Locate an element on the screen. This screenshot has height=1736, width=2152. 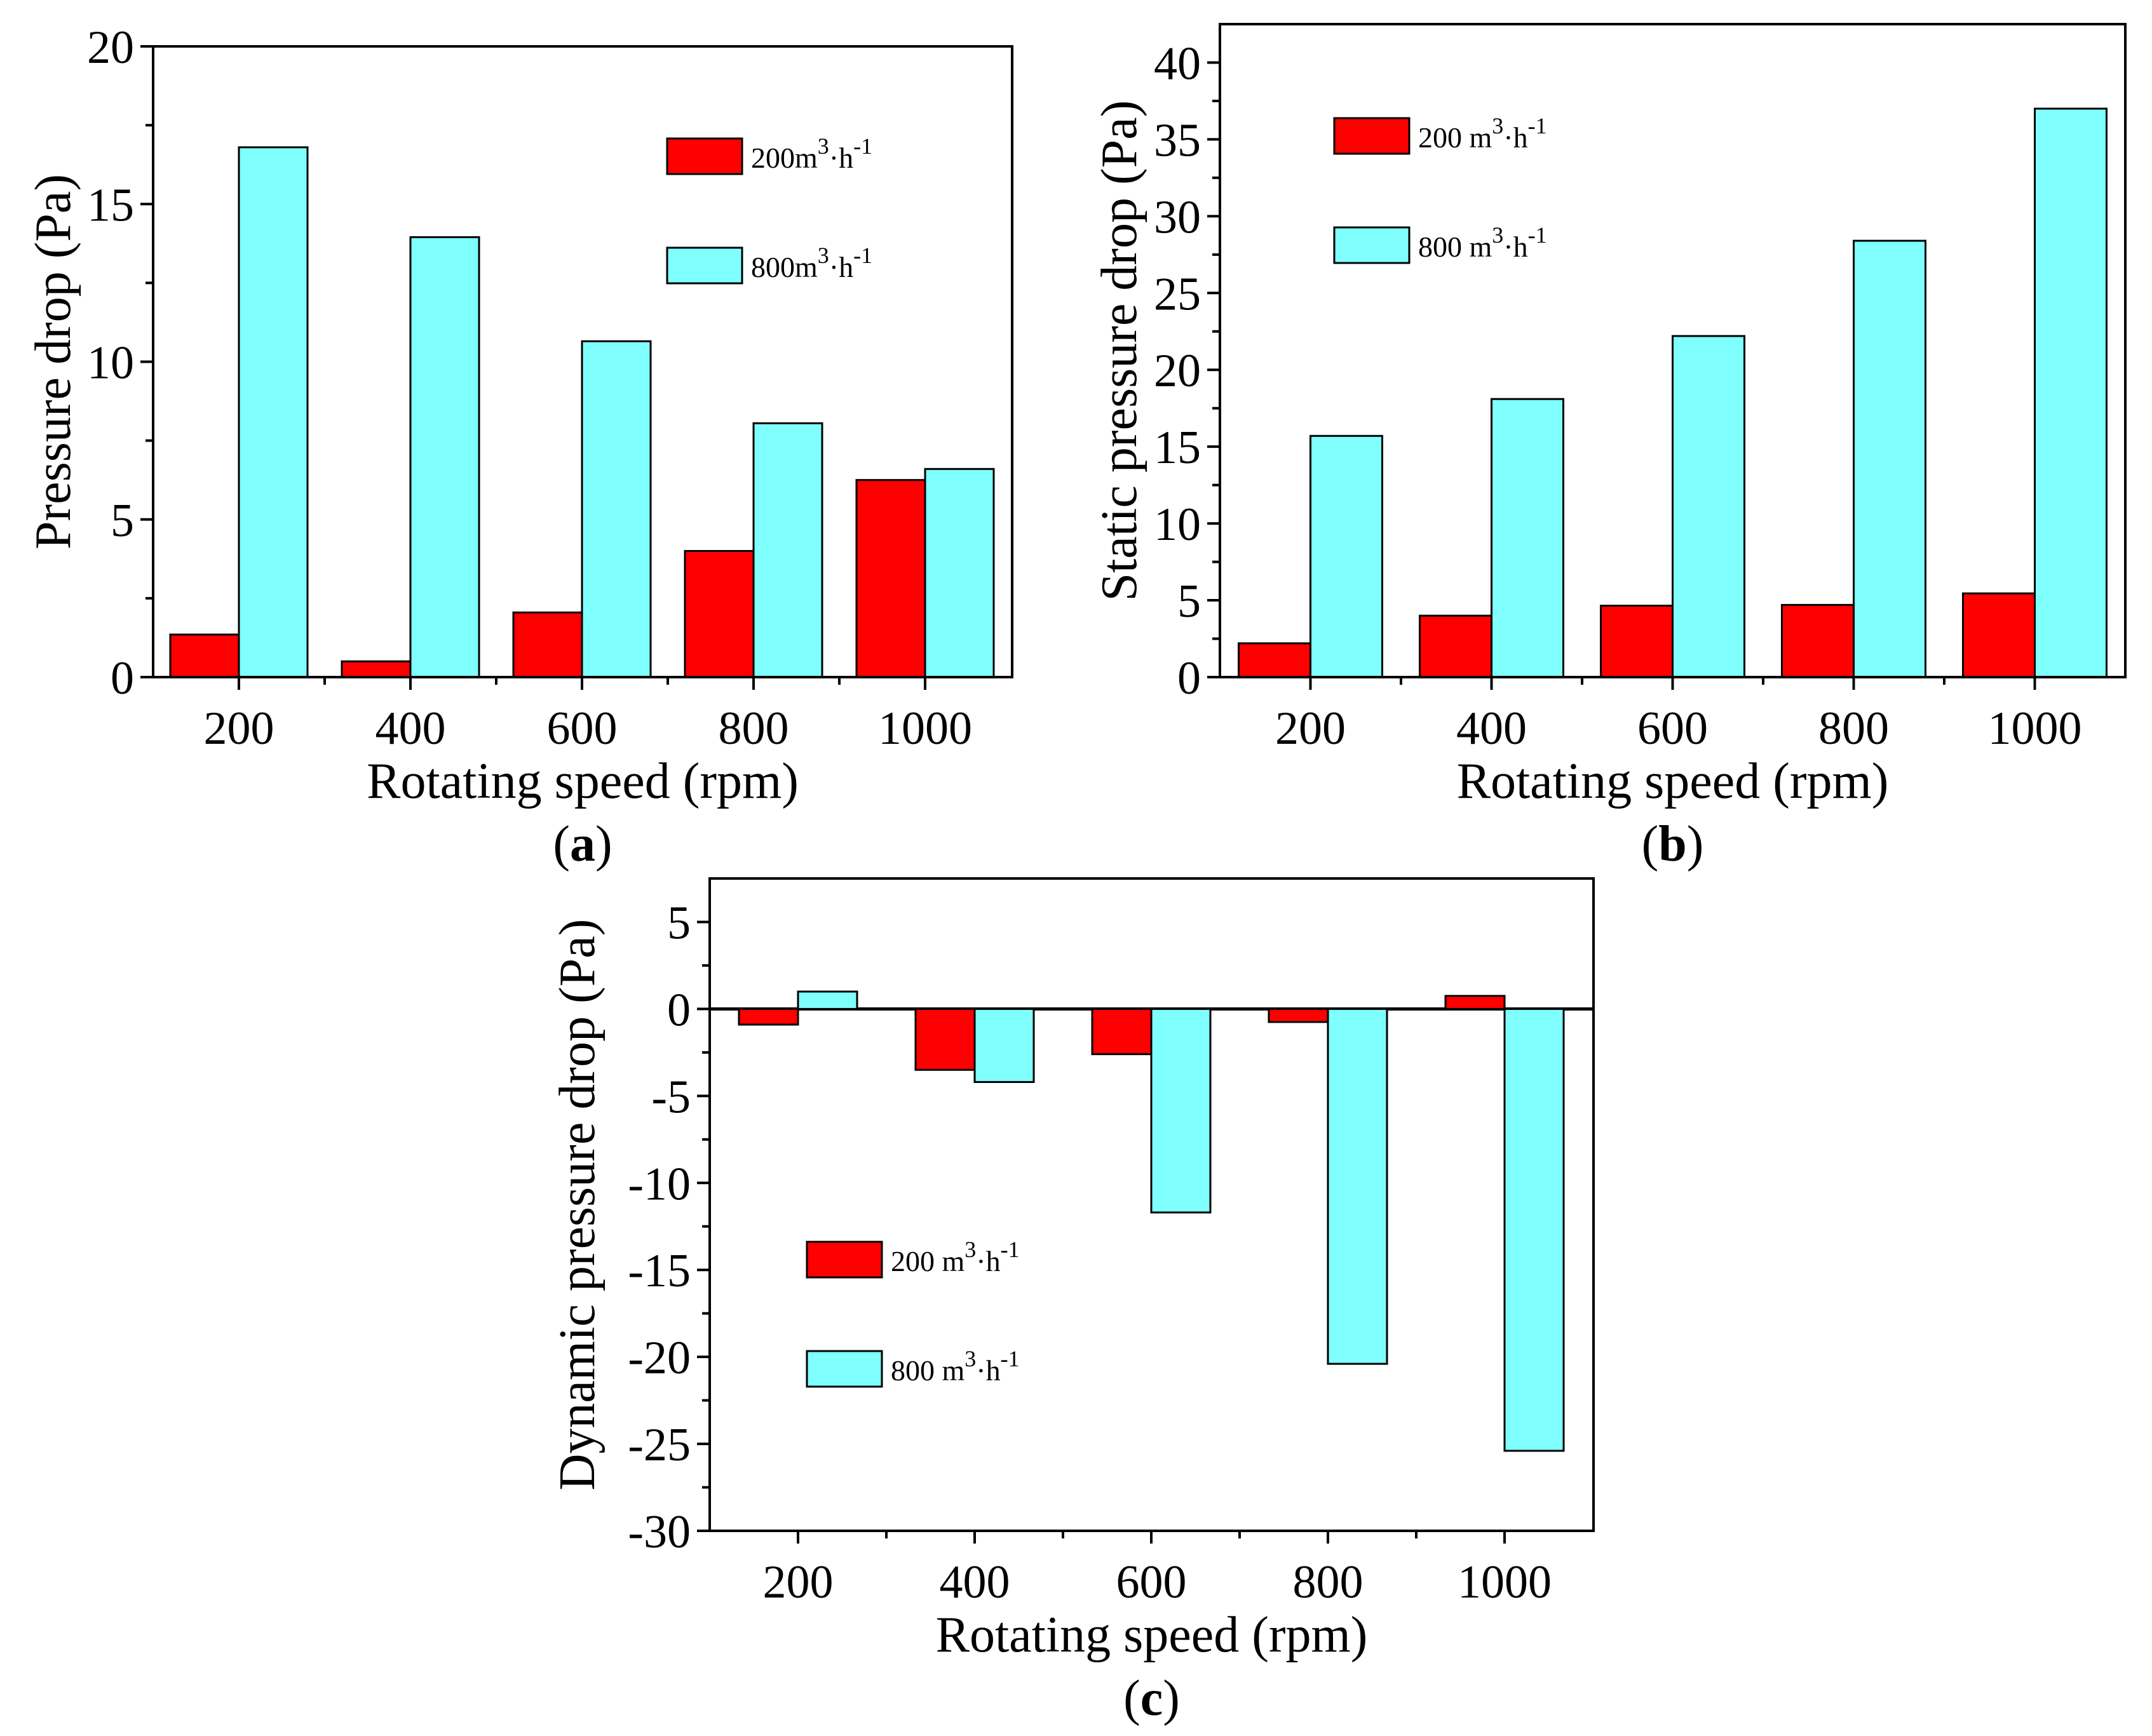
y-tick-label: 40 is located at coordinates (1177, 63).